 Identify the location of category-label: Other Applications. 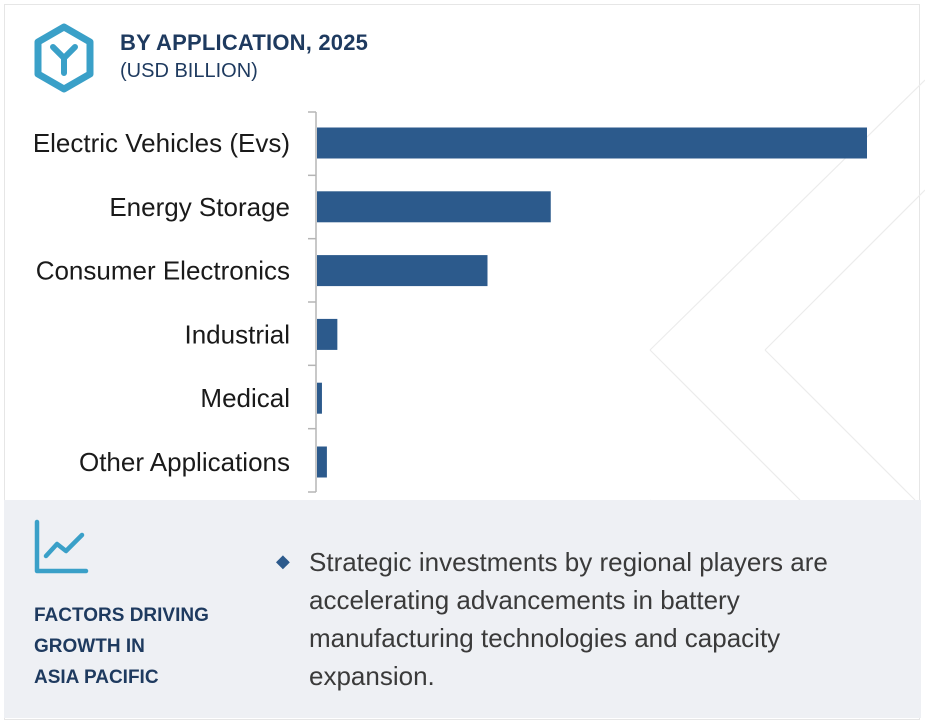
(184, 462).